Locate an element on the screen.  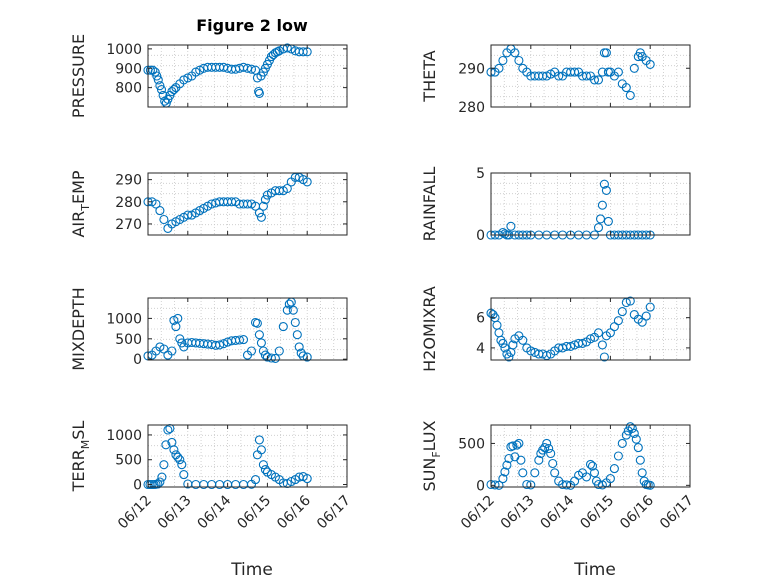
y-tick-label: 6 is located at coordinates (480, 319).